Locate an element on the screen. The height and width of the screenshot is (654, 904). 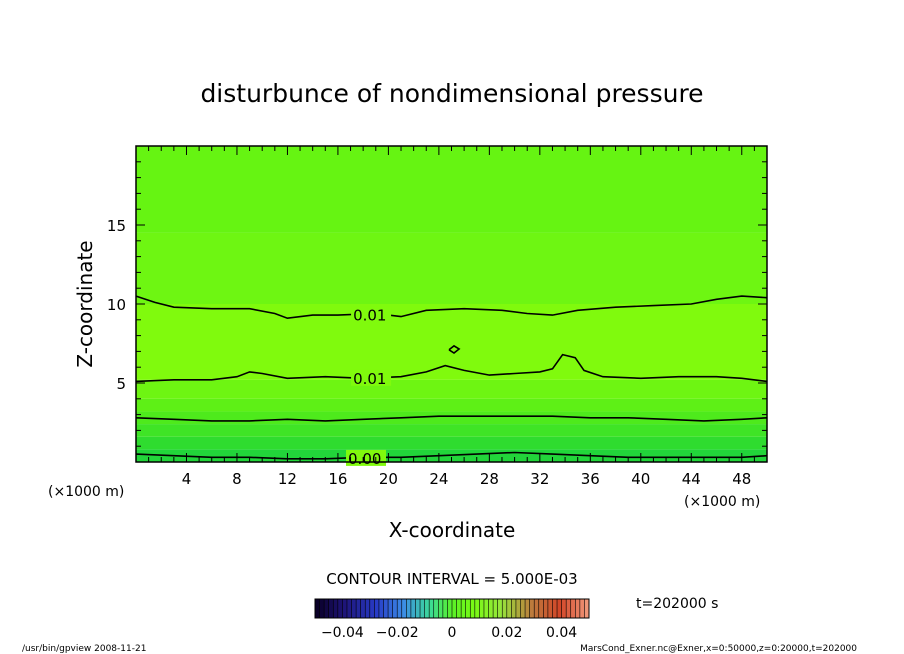
colorbar-frame is located at coordinates (452, 608).